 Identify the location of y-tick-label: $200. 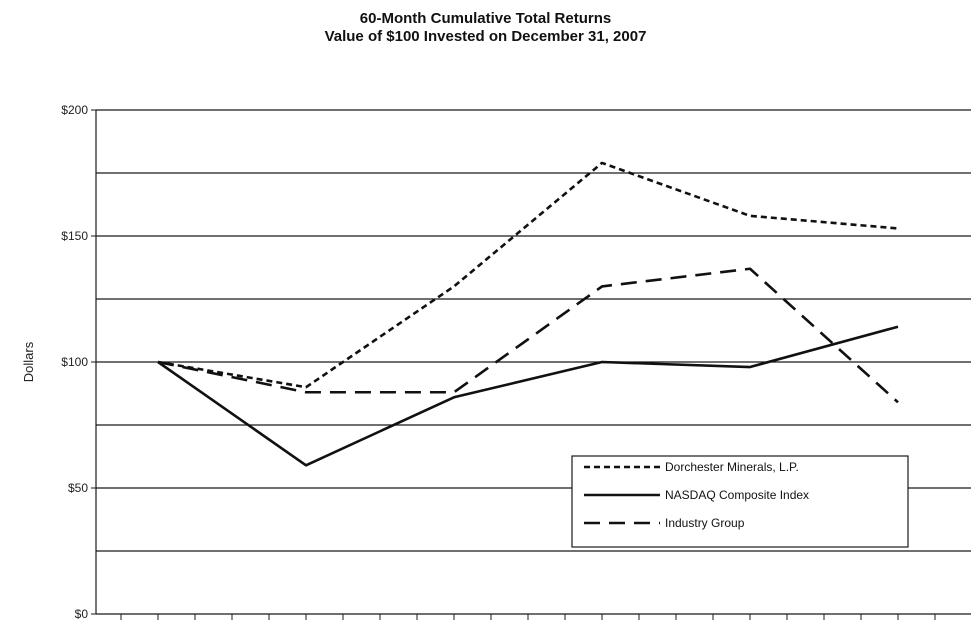
(74, 110).